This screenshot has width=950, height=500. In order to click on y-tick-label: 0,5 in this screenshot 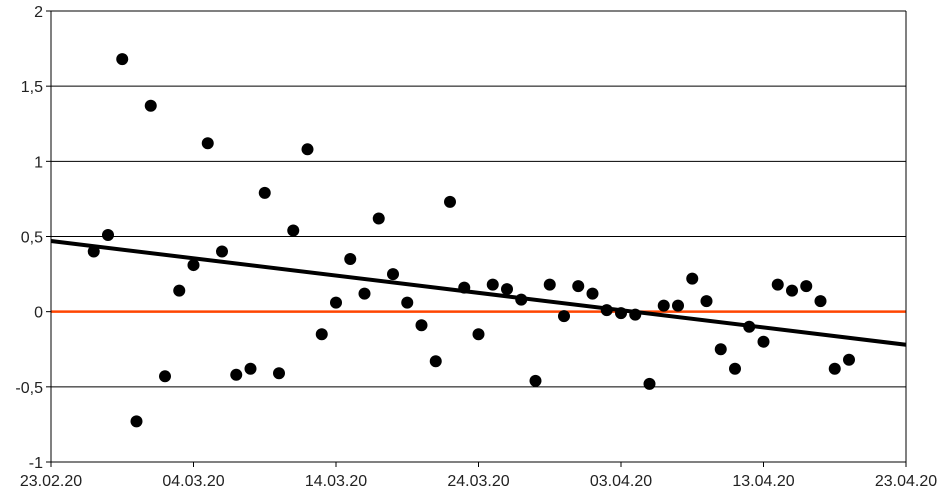, I will do `click(32, 238)`.